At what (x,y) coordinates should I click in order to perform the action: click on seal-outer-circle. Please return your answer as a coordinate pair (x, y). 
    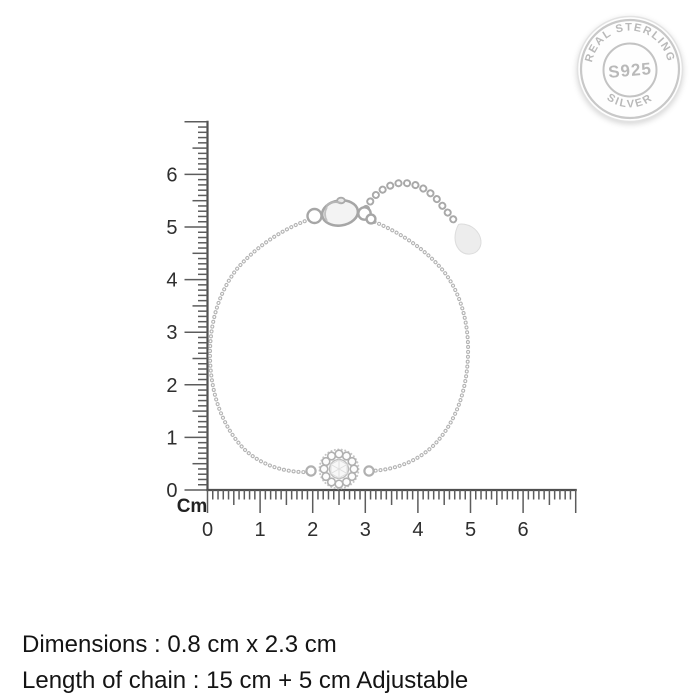
    Looking at the image, I should click on (630, 69).